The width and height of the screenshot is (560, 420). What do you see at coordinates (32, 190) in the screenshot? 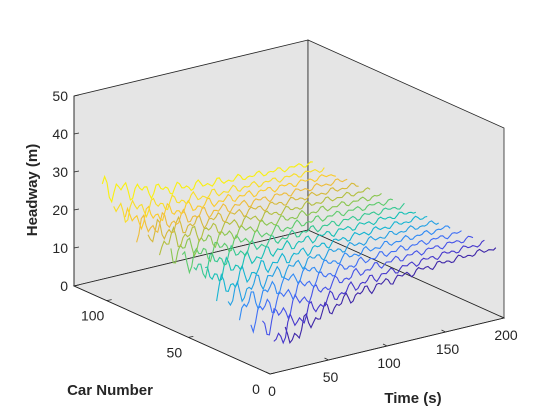
I see `z-axis-label: Headway (m)` at bounding box center [32, 190].